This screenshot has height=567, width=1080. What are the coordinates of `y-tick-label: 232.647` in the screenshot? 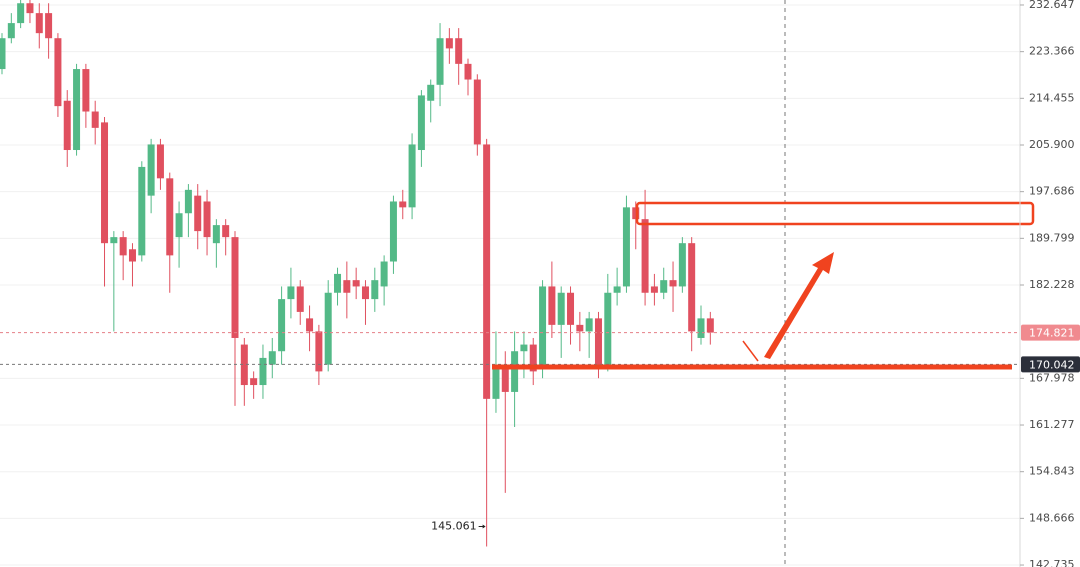 It's located at (1052, 5).